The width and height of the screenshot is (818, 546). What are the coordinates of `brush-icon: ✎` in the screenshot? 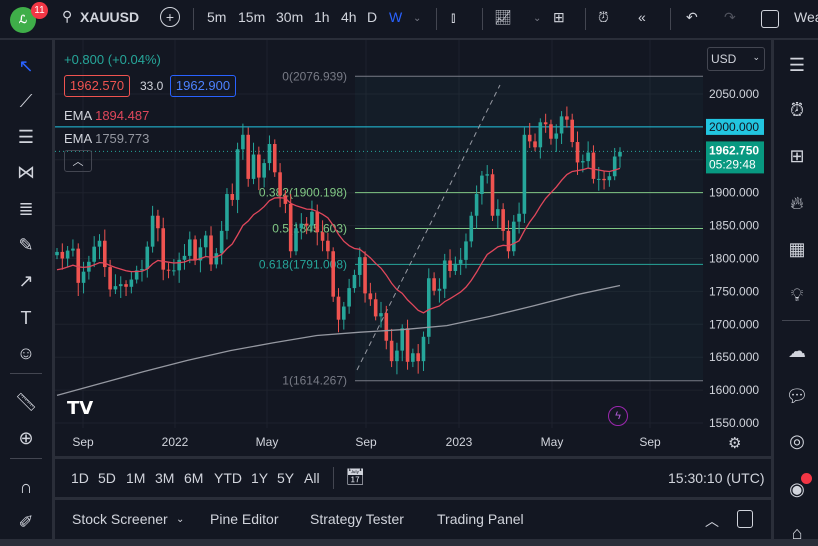 It's located at (26, 245).